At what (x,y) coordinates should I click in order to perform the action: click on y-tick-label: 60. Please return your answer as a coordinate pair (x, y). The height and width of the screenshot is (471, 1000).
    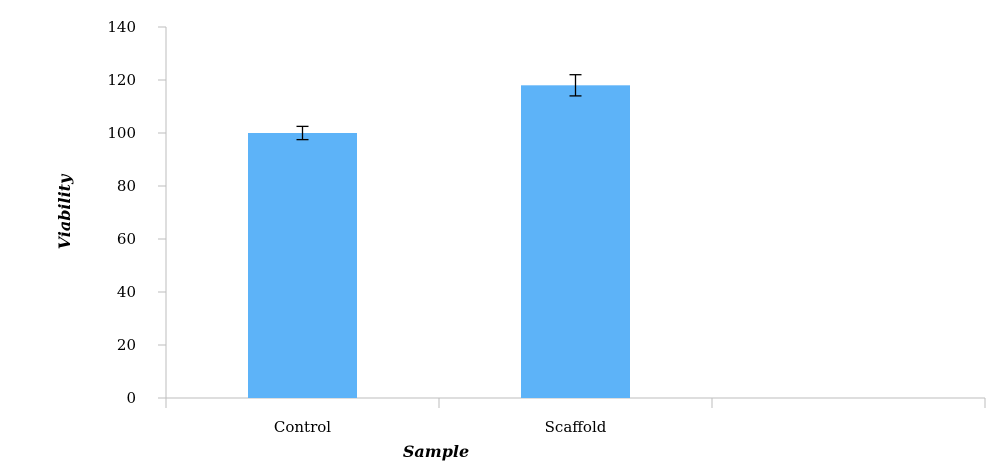
    Looking at the image, I should click on (126, 239).